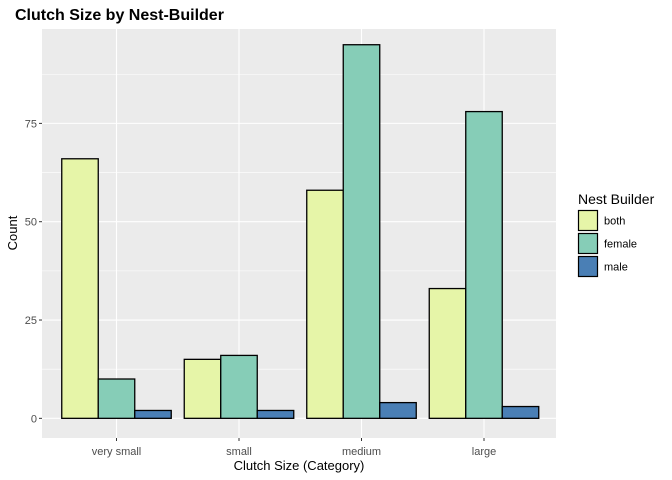 The image size is (672, 480). I want to click on y-tick-label: 75, so click(31, 124).